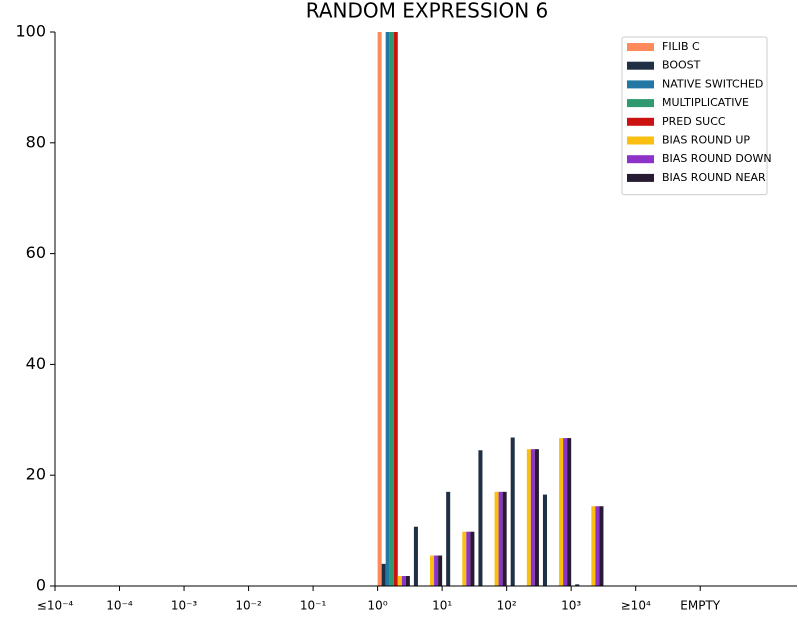 This screenshot has width=798, height=617. Describe the element at coordinates (694, 121) in the screenshot. I see `legend-label: PRED SUCC` at that location.